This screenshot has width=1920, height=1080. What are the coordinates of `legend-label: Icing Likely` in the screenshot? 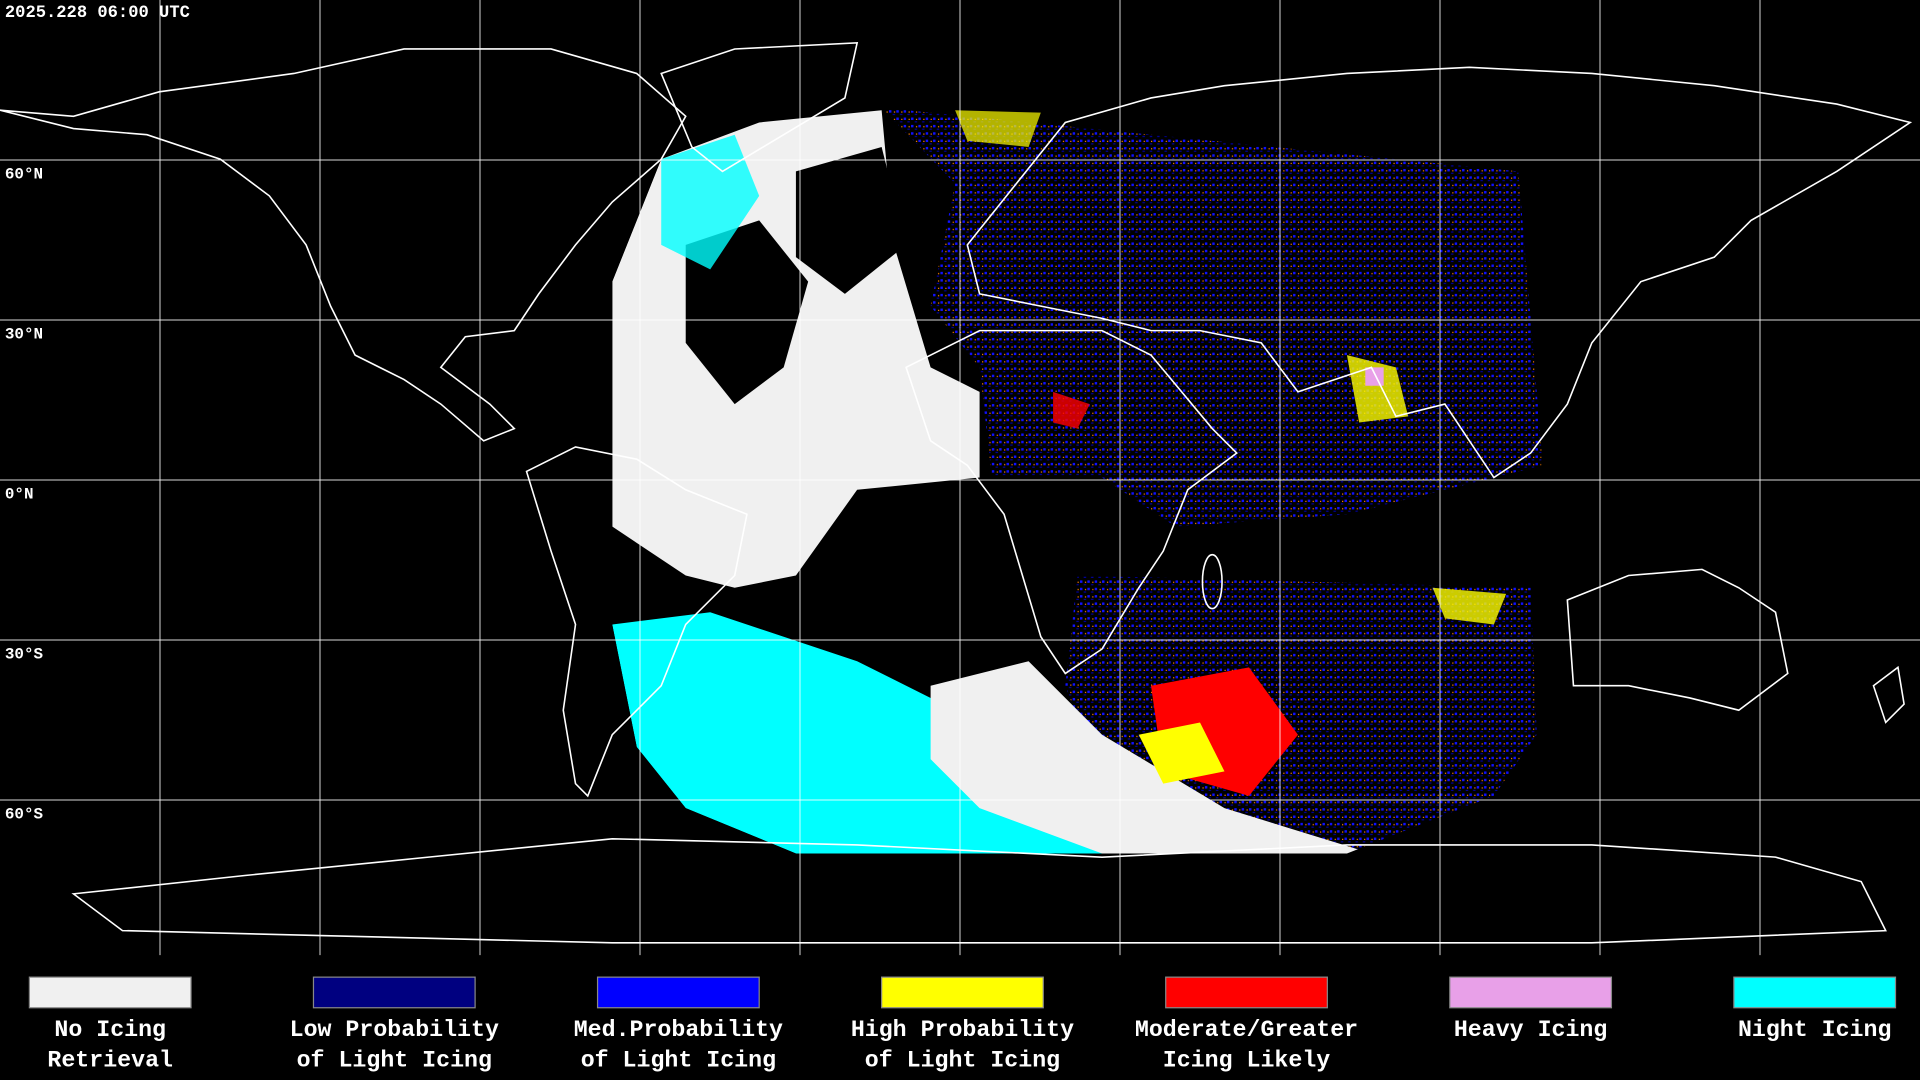 It's located at (1246, 1061).